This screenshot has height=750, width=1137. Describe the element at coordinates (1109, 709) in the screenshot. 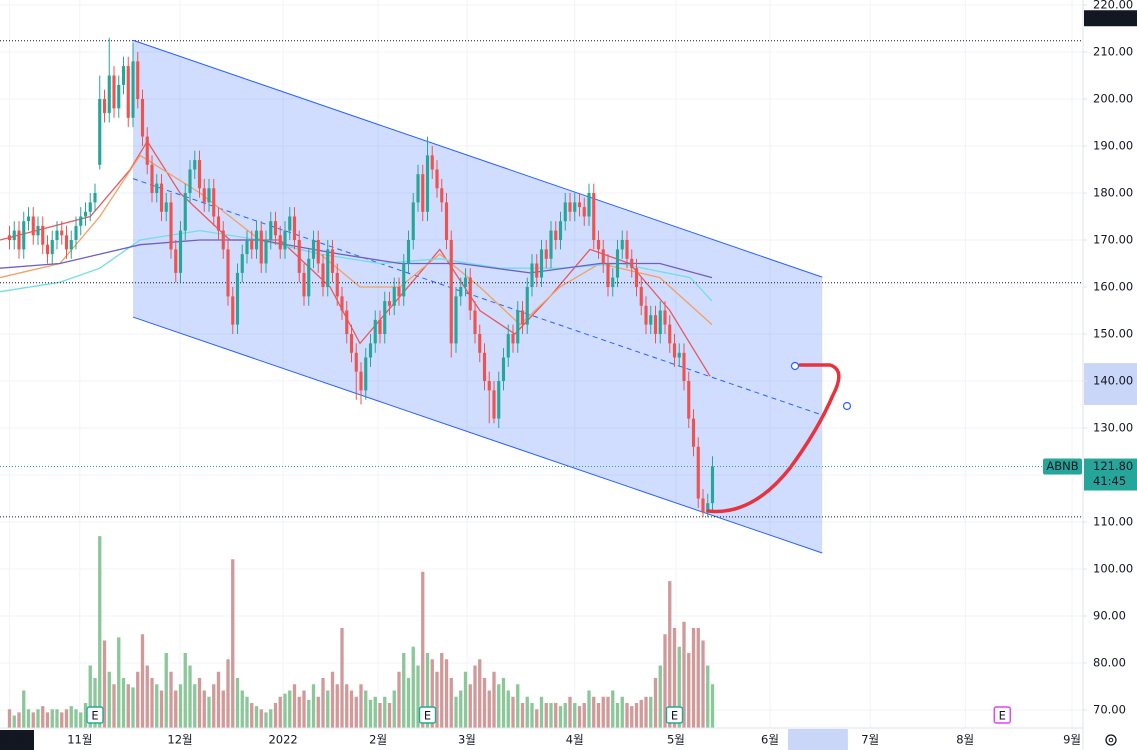

I see `y-tick-label: 70.00` at that location.